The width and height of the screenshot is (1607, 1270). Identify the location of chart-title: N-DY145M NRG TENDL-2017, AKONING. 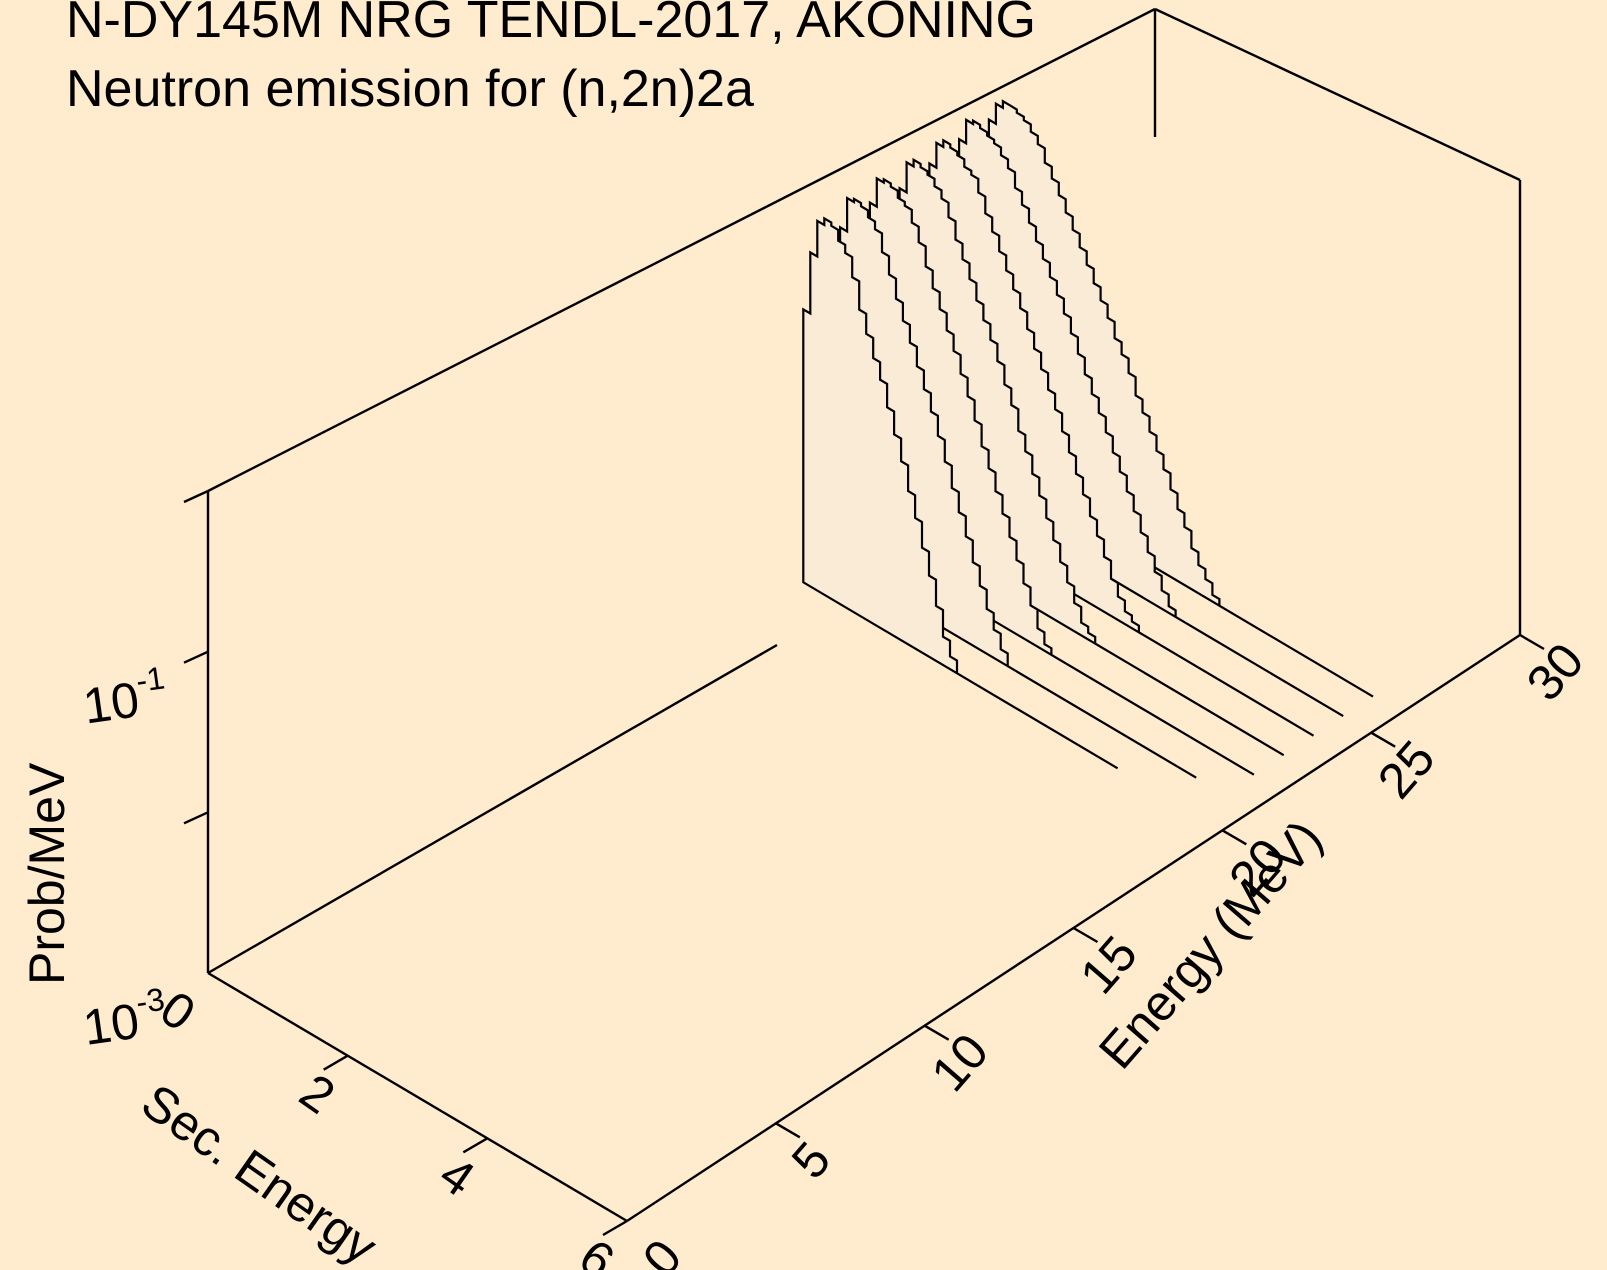
(551, 24).